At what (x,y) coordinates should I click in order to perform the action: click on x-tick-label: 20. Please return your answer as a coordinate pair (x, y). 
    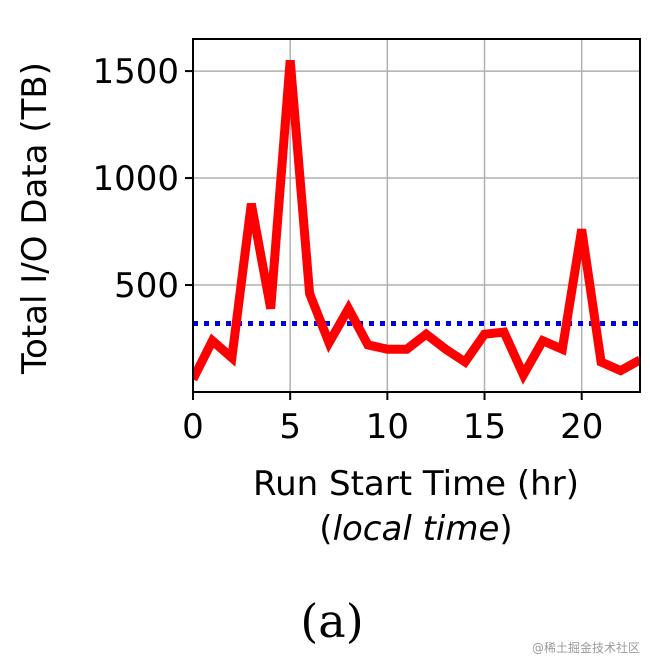
    Looking at the image, I should click on (581, 427).